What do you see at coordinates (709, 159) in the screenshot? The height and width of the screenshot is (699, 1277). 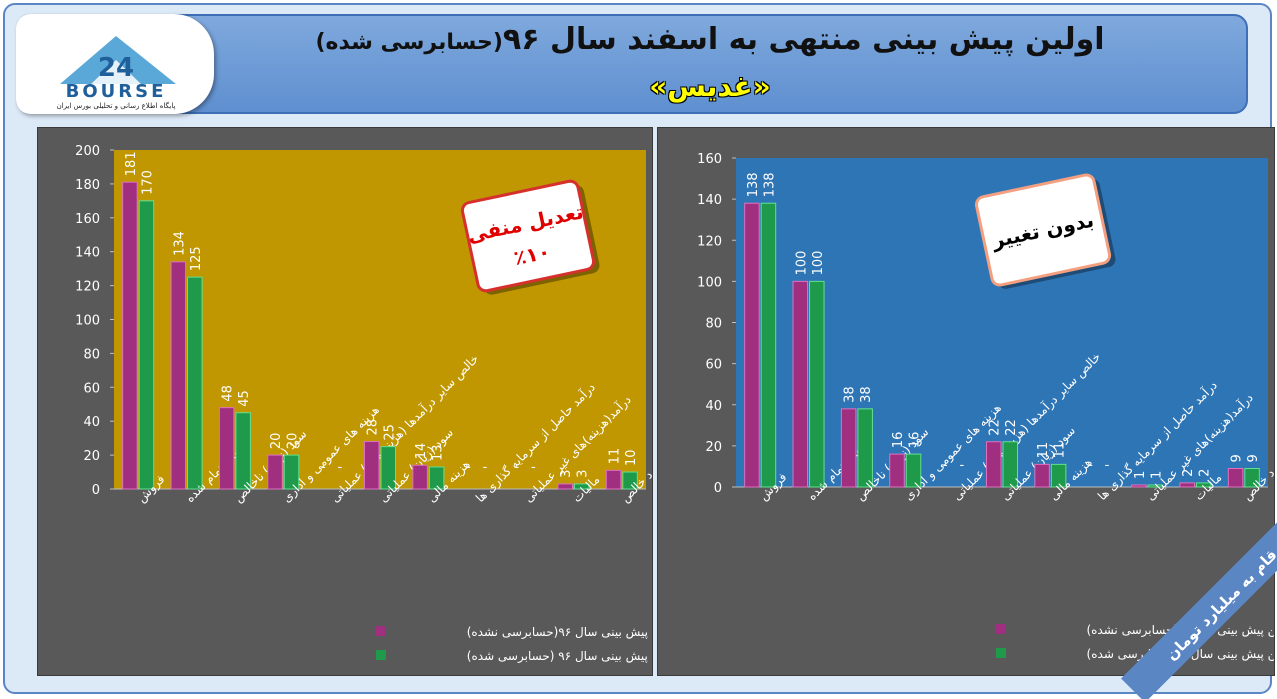 I see `y-tick-label: 160` at bounding box center [709, 159].